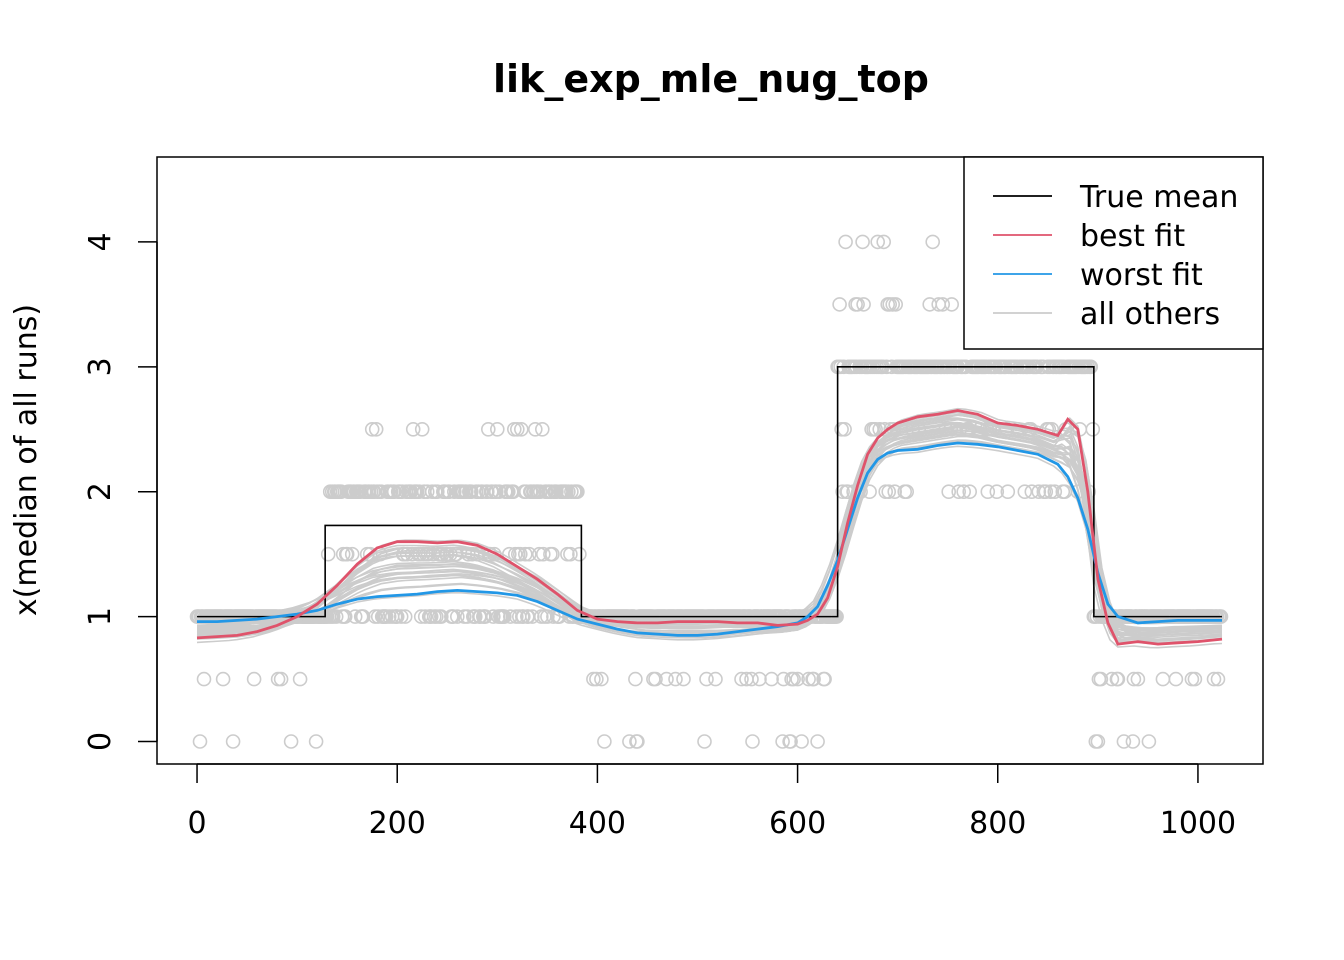 The width and height of the screenshot is (1344, 960). What do you see at coordinates (26, 460) in the screenshot?
I see `y-axis-label: x(median of all runs)` at bounding box center [26, 460].